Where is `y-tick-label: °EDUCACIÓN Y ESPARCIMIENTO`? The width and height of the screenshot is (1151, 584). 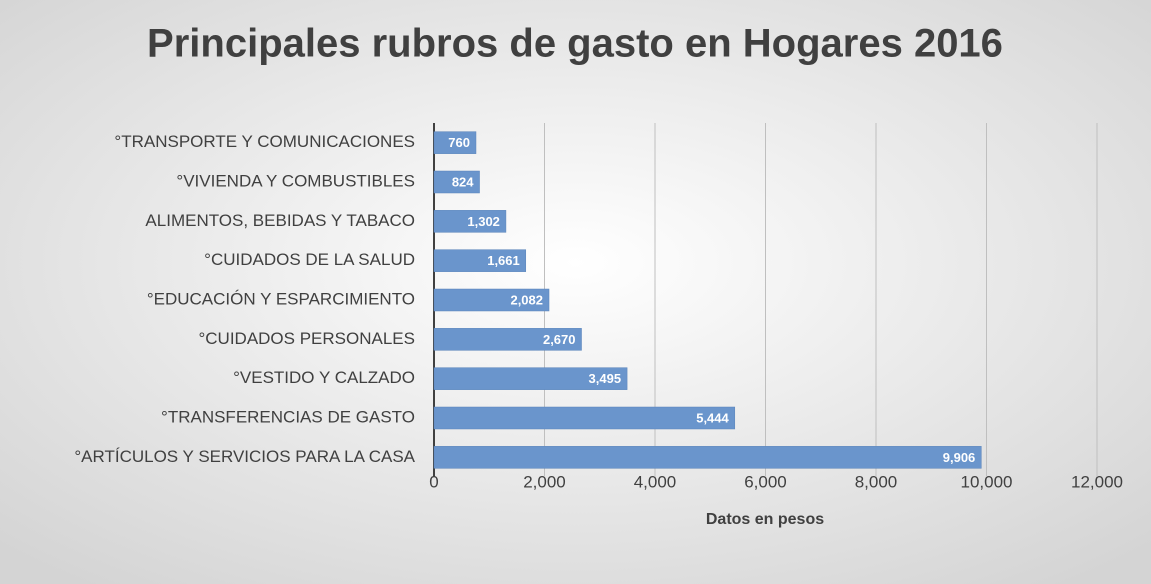 y-tick-label: °EDUCACIÓN Y ESPARCIMIENTO is located at coordinates (281, 298).